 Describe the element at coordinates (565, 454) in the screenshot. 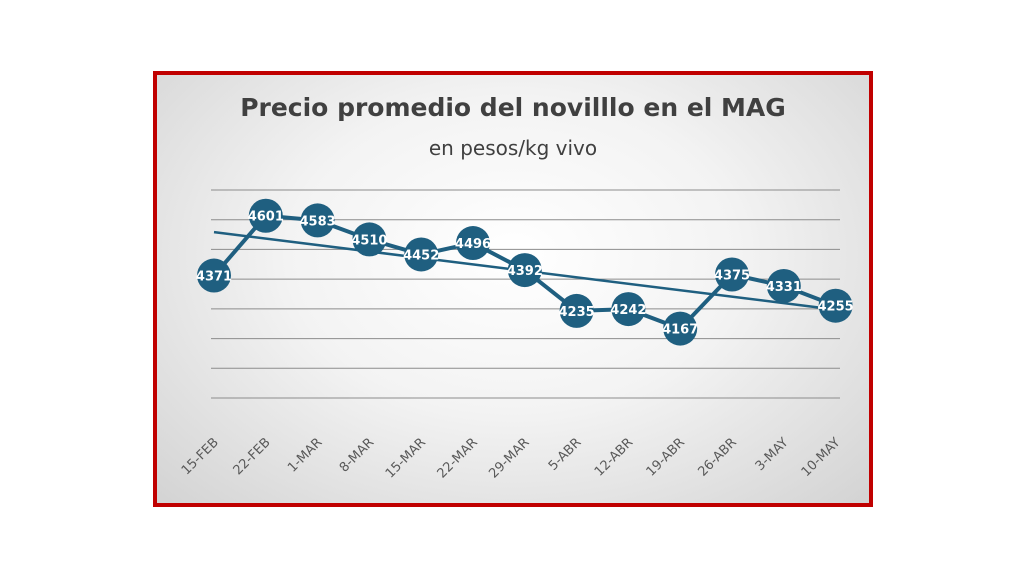

I see `x-tick-label: 5-ABR` at that location.